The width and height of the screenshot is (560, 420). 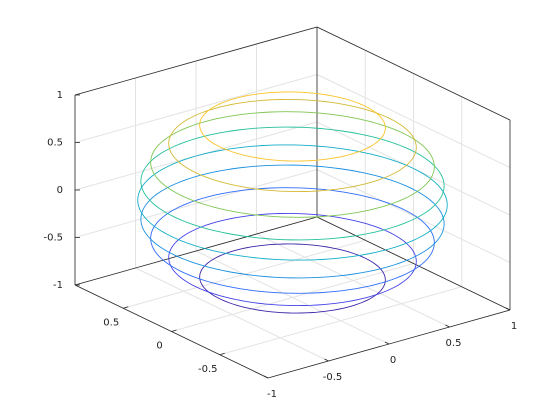 What do you see at coordinates (159, 346) in the screenshot?
I see `y-tick-label: 0` at bounding box center [159, 346].